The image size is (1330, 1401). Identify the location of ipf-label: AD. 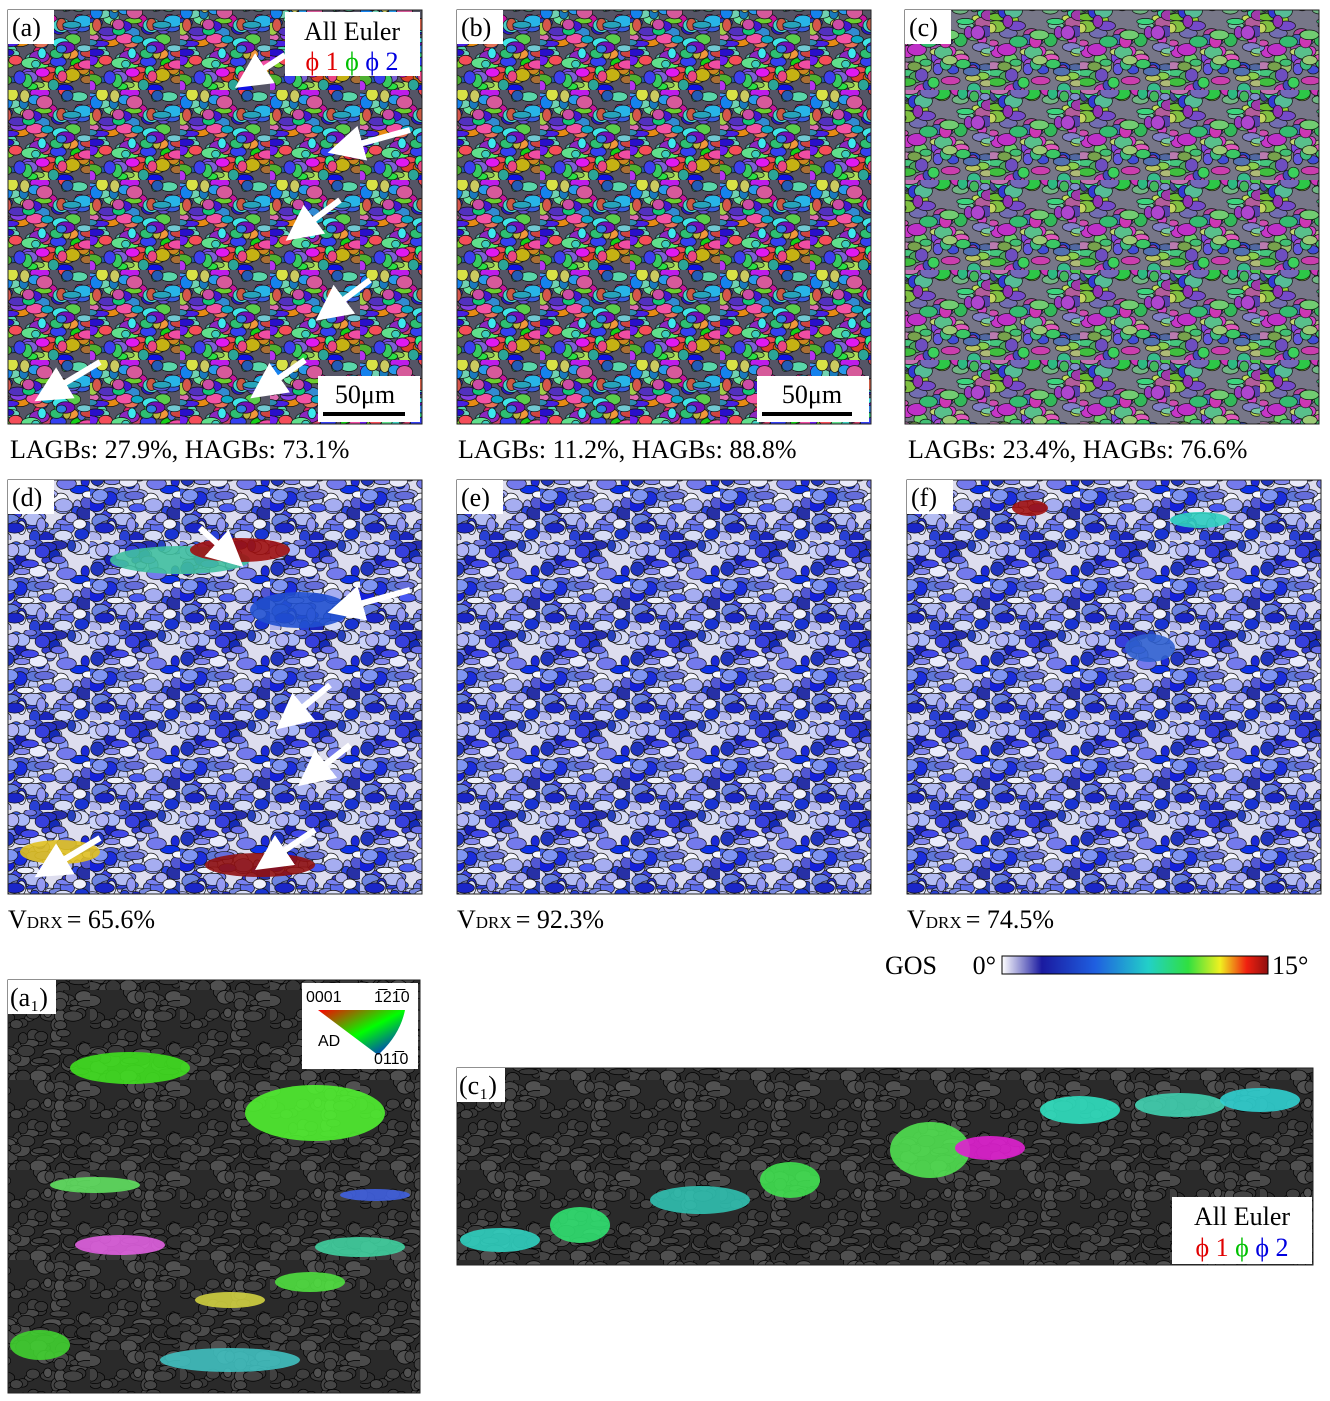
(329, 1041).